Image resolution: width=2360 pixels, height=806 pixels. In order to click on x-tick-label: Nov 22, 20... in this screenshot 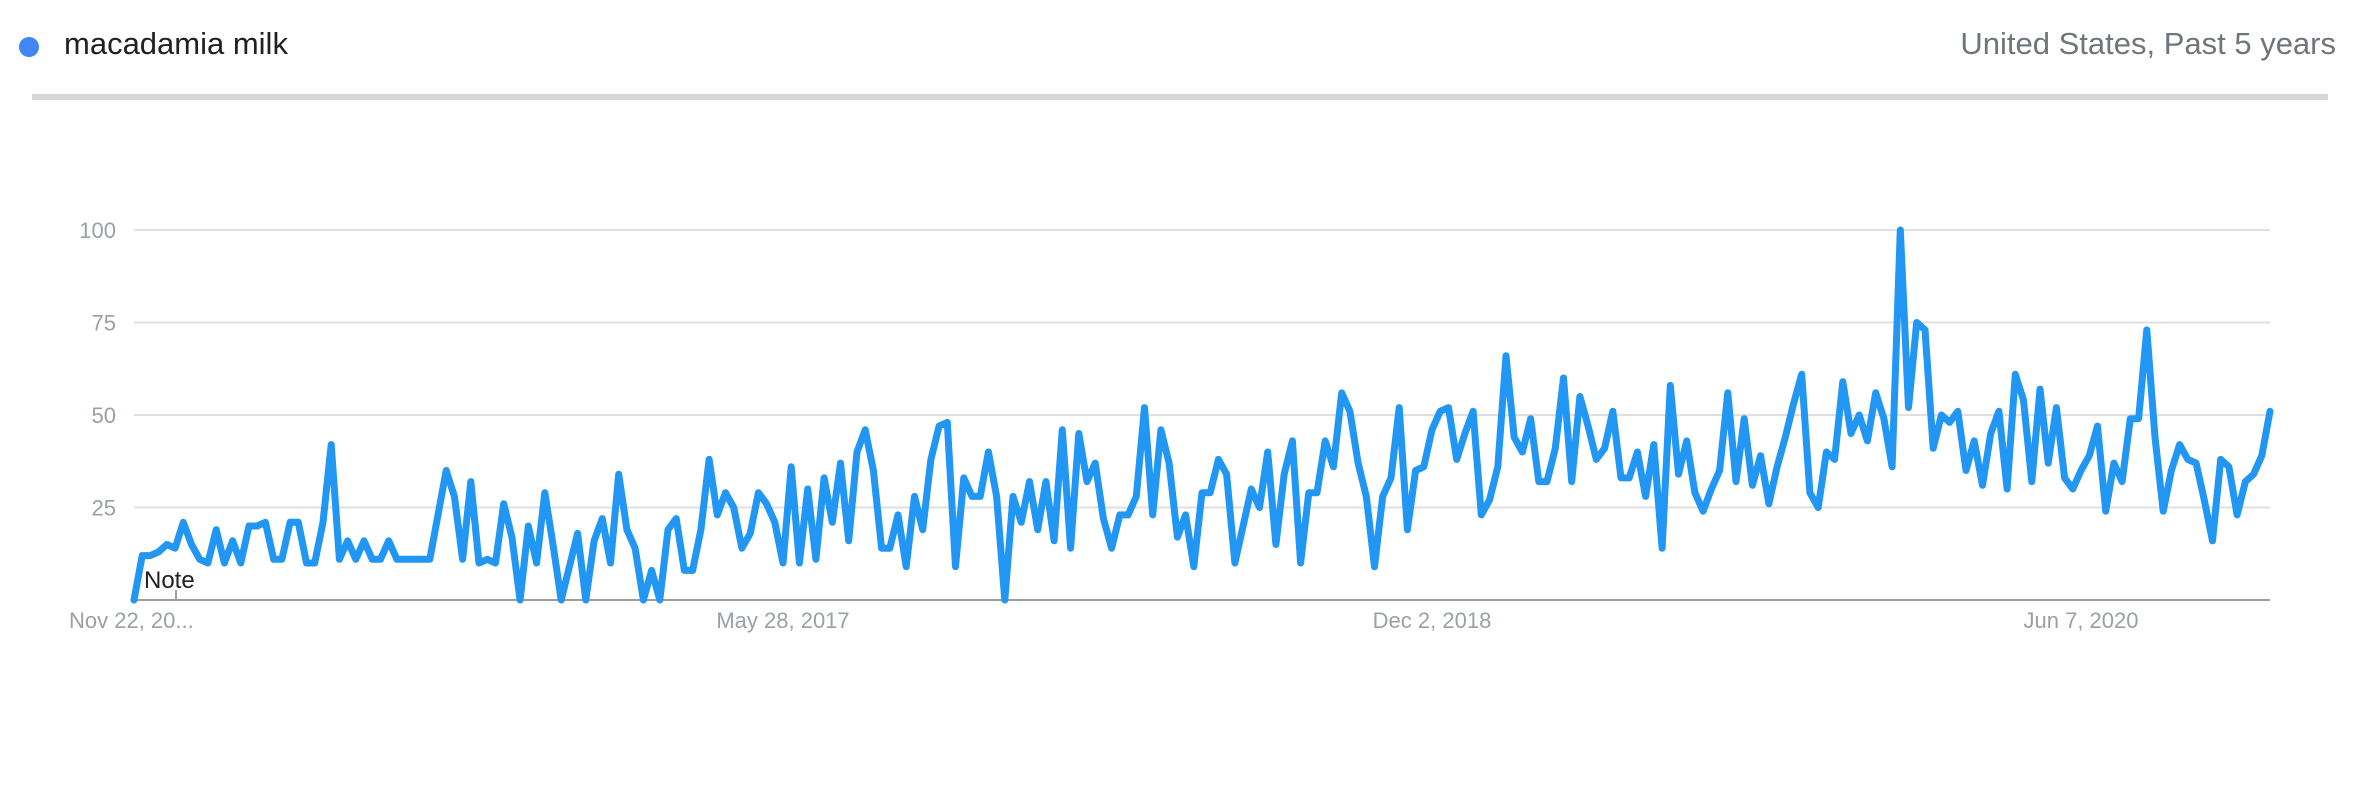, I will do `click(131, 620)`.